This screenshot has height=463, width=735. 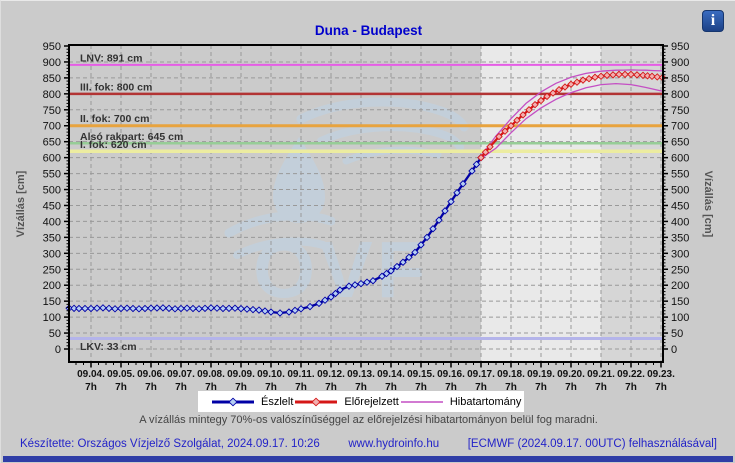 What do you see at coordinates (571, 374) in the screenshot?
I see `svg-text: 09.20.` at bounding box center [571, 374].